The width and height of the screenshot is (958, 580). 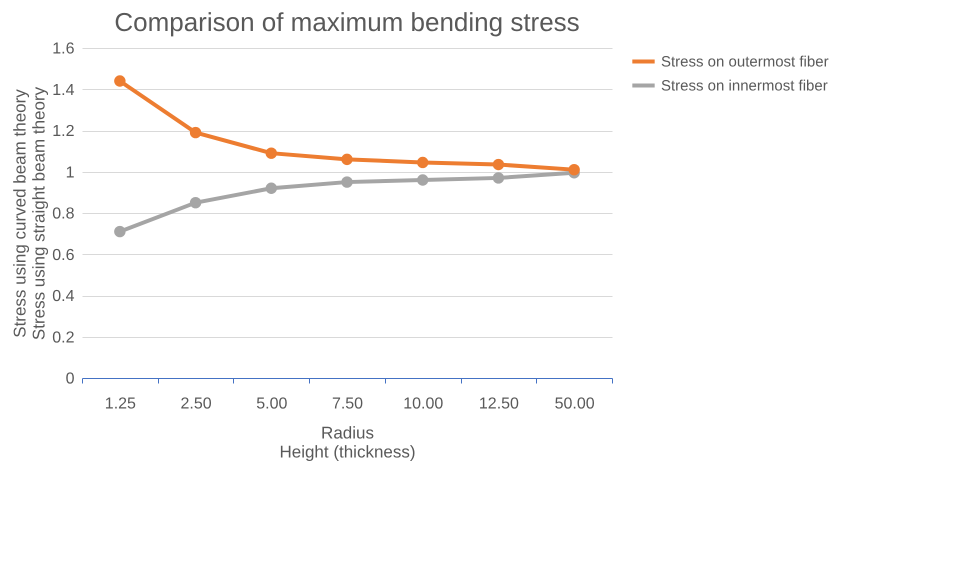 What do you see at coordinates (574, 404) in the screenshot?
I see `x-tick-label: 50.00` at bounding box center [574, 404].